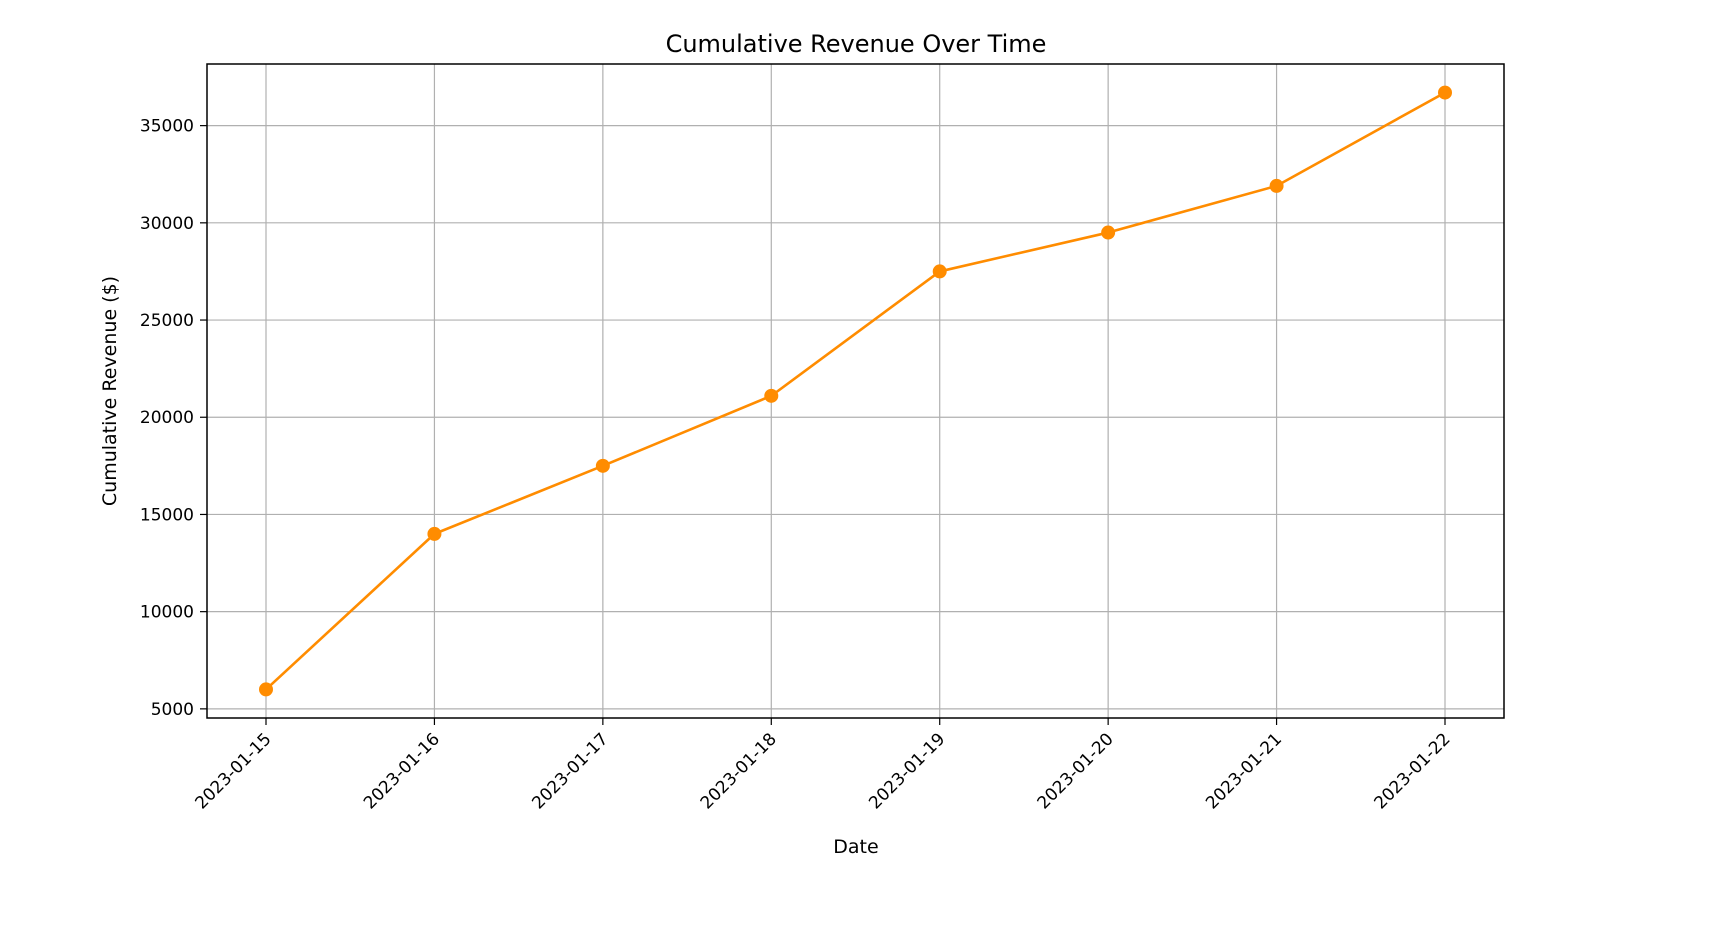  I want to click on y-tick-label: 15000, so click(167, 515).